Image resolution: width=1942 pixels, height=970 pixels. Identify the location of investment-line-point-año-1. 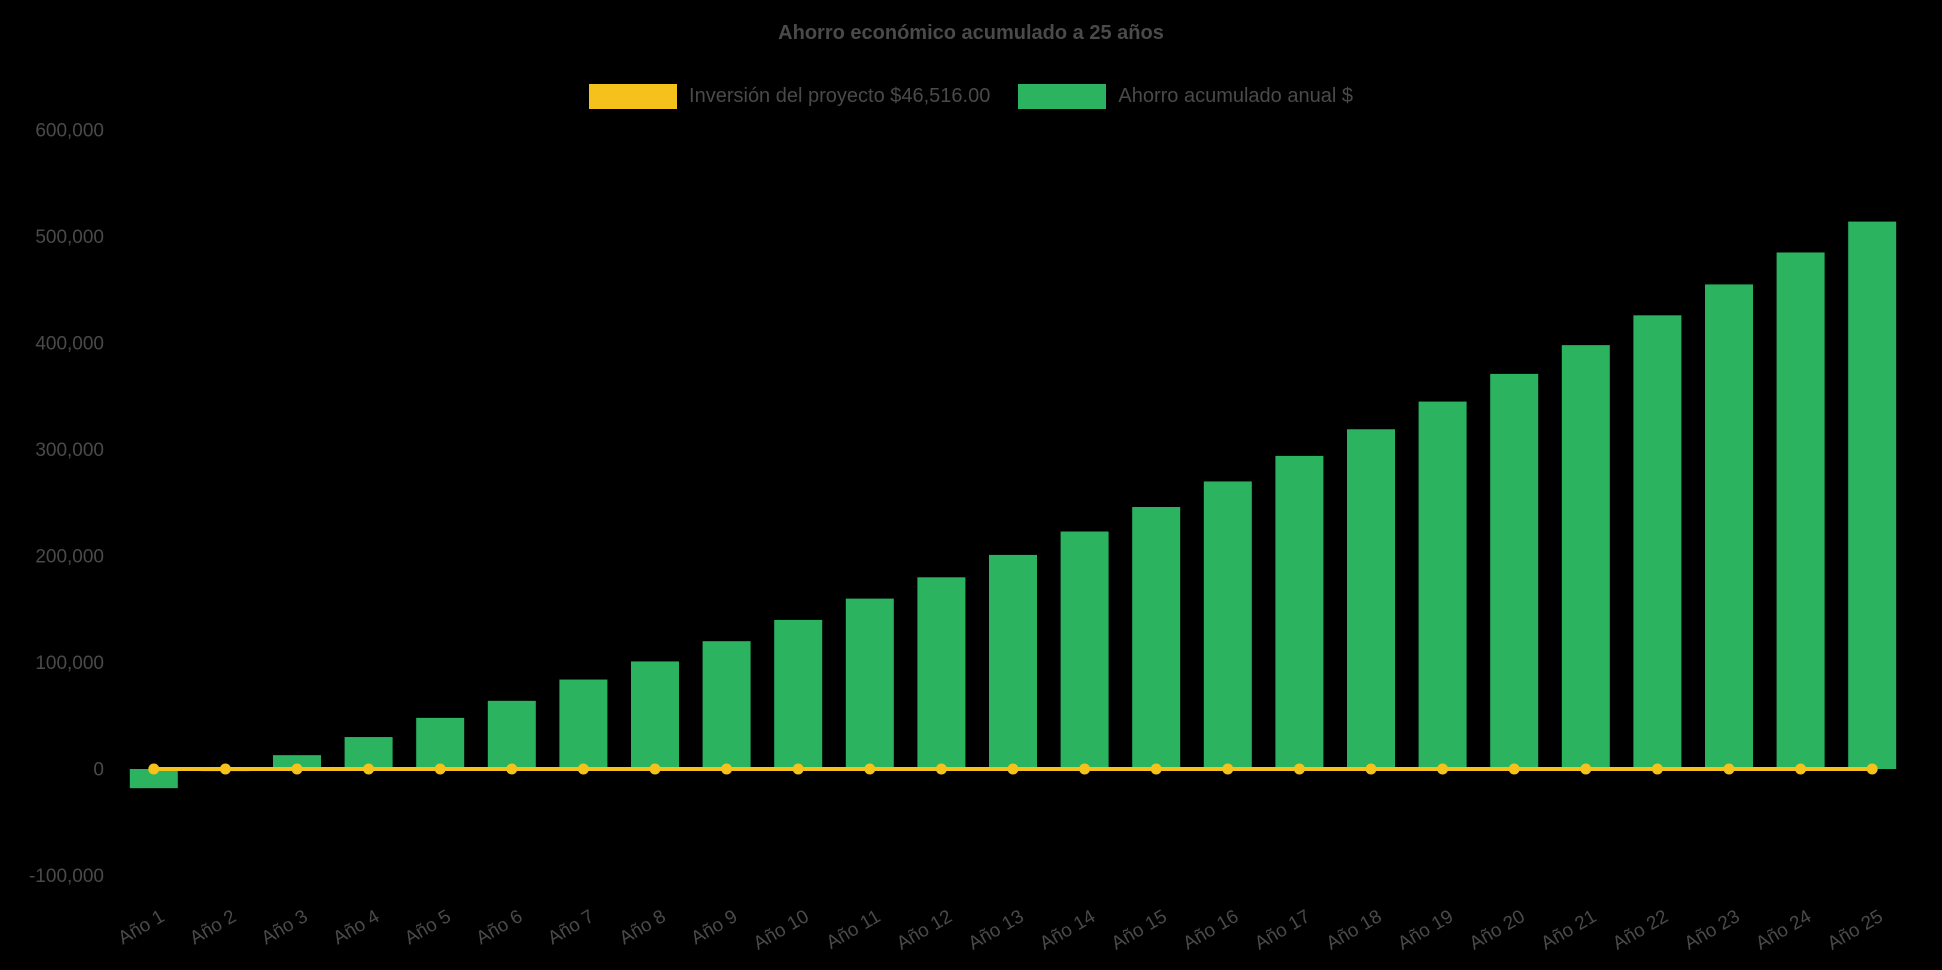
(154, 769).